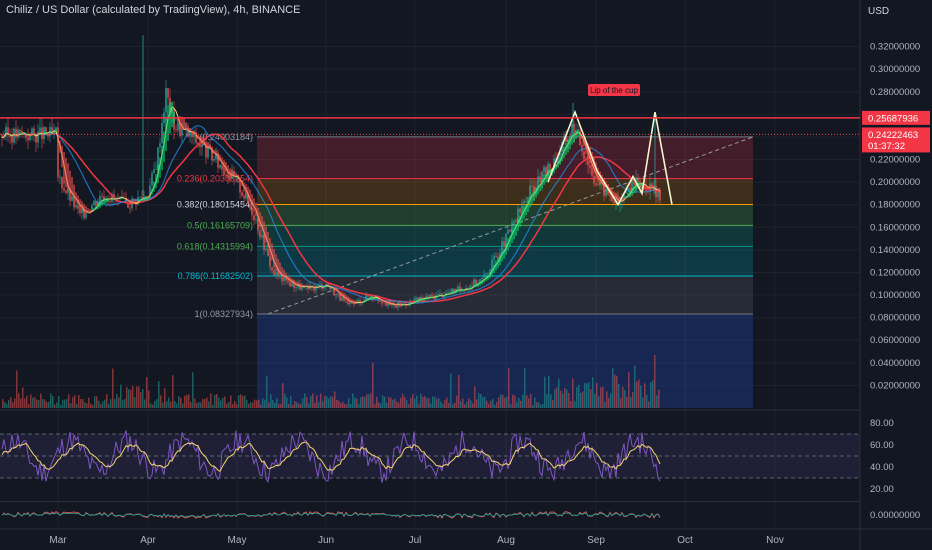 The width and height of the screenshot is (932, 550). Describe the element at coordinates (895, 295) in the screenshot. I see `price-tick-label: 0.10000000` at that location.